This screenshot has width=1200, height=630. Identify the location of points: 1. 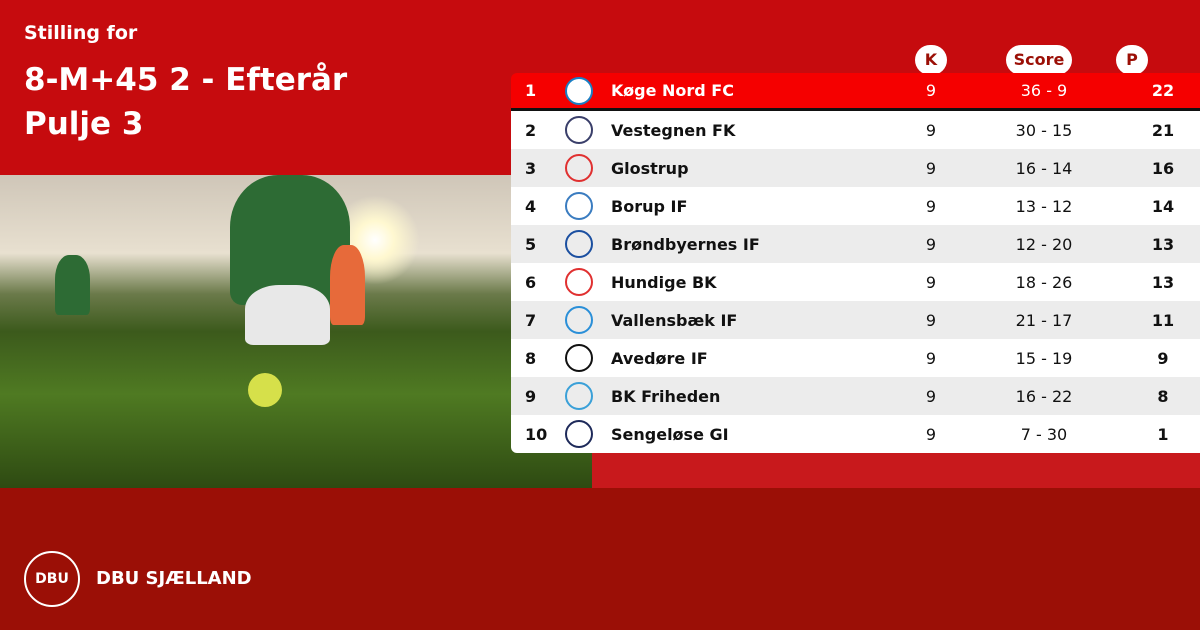
(1163, 434).